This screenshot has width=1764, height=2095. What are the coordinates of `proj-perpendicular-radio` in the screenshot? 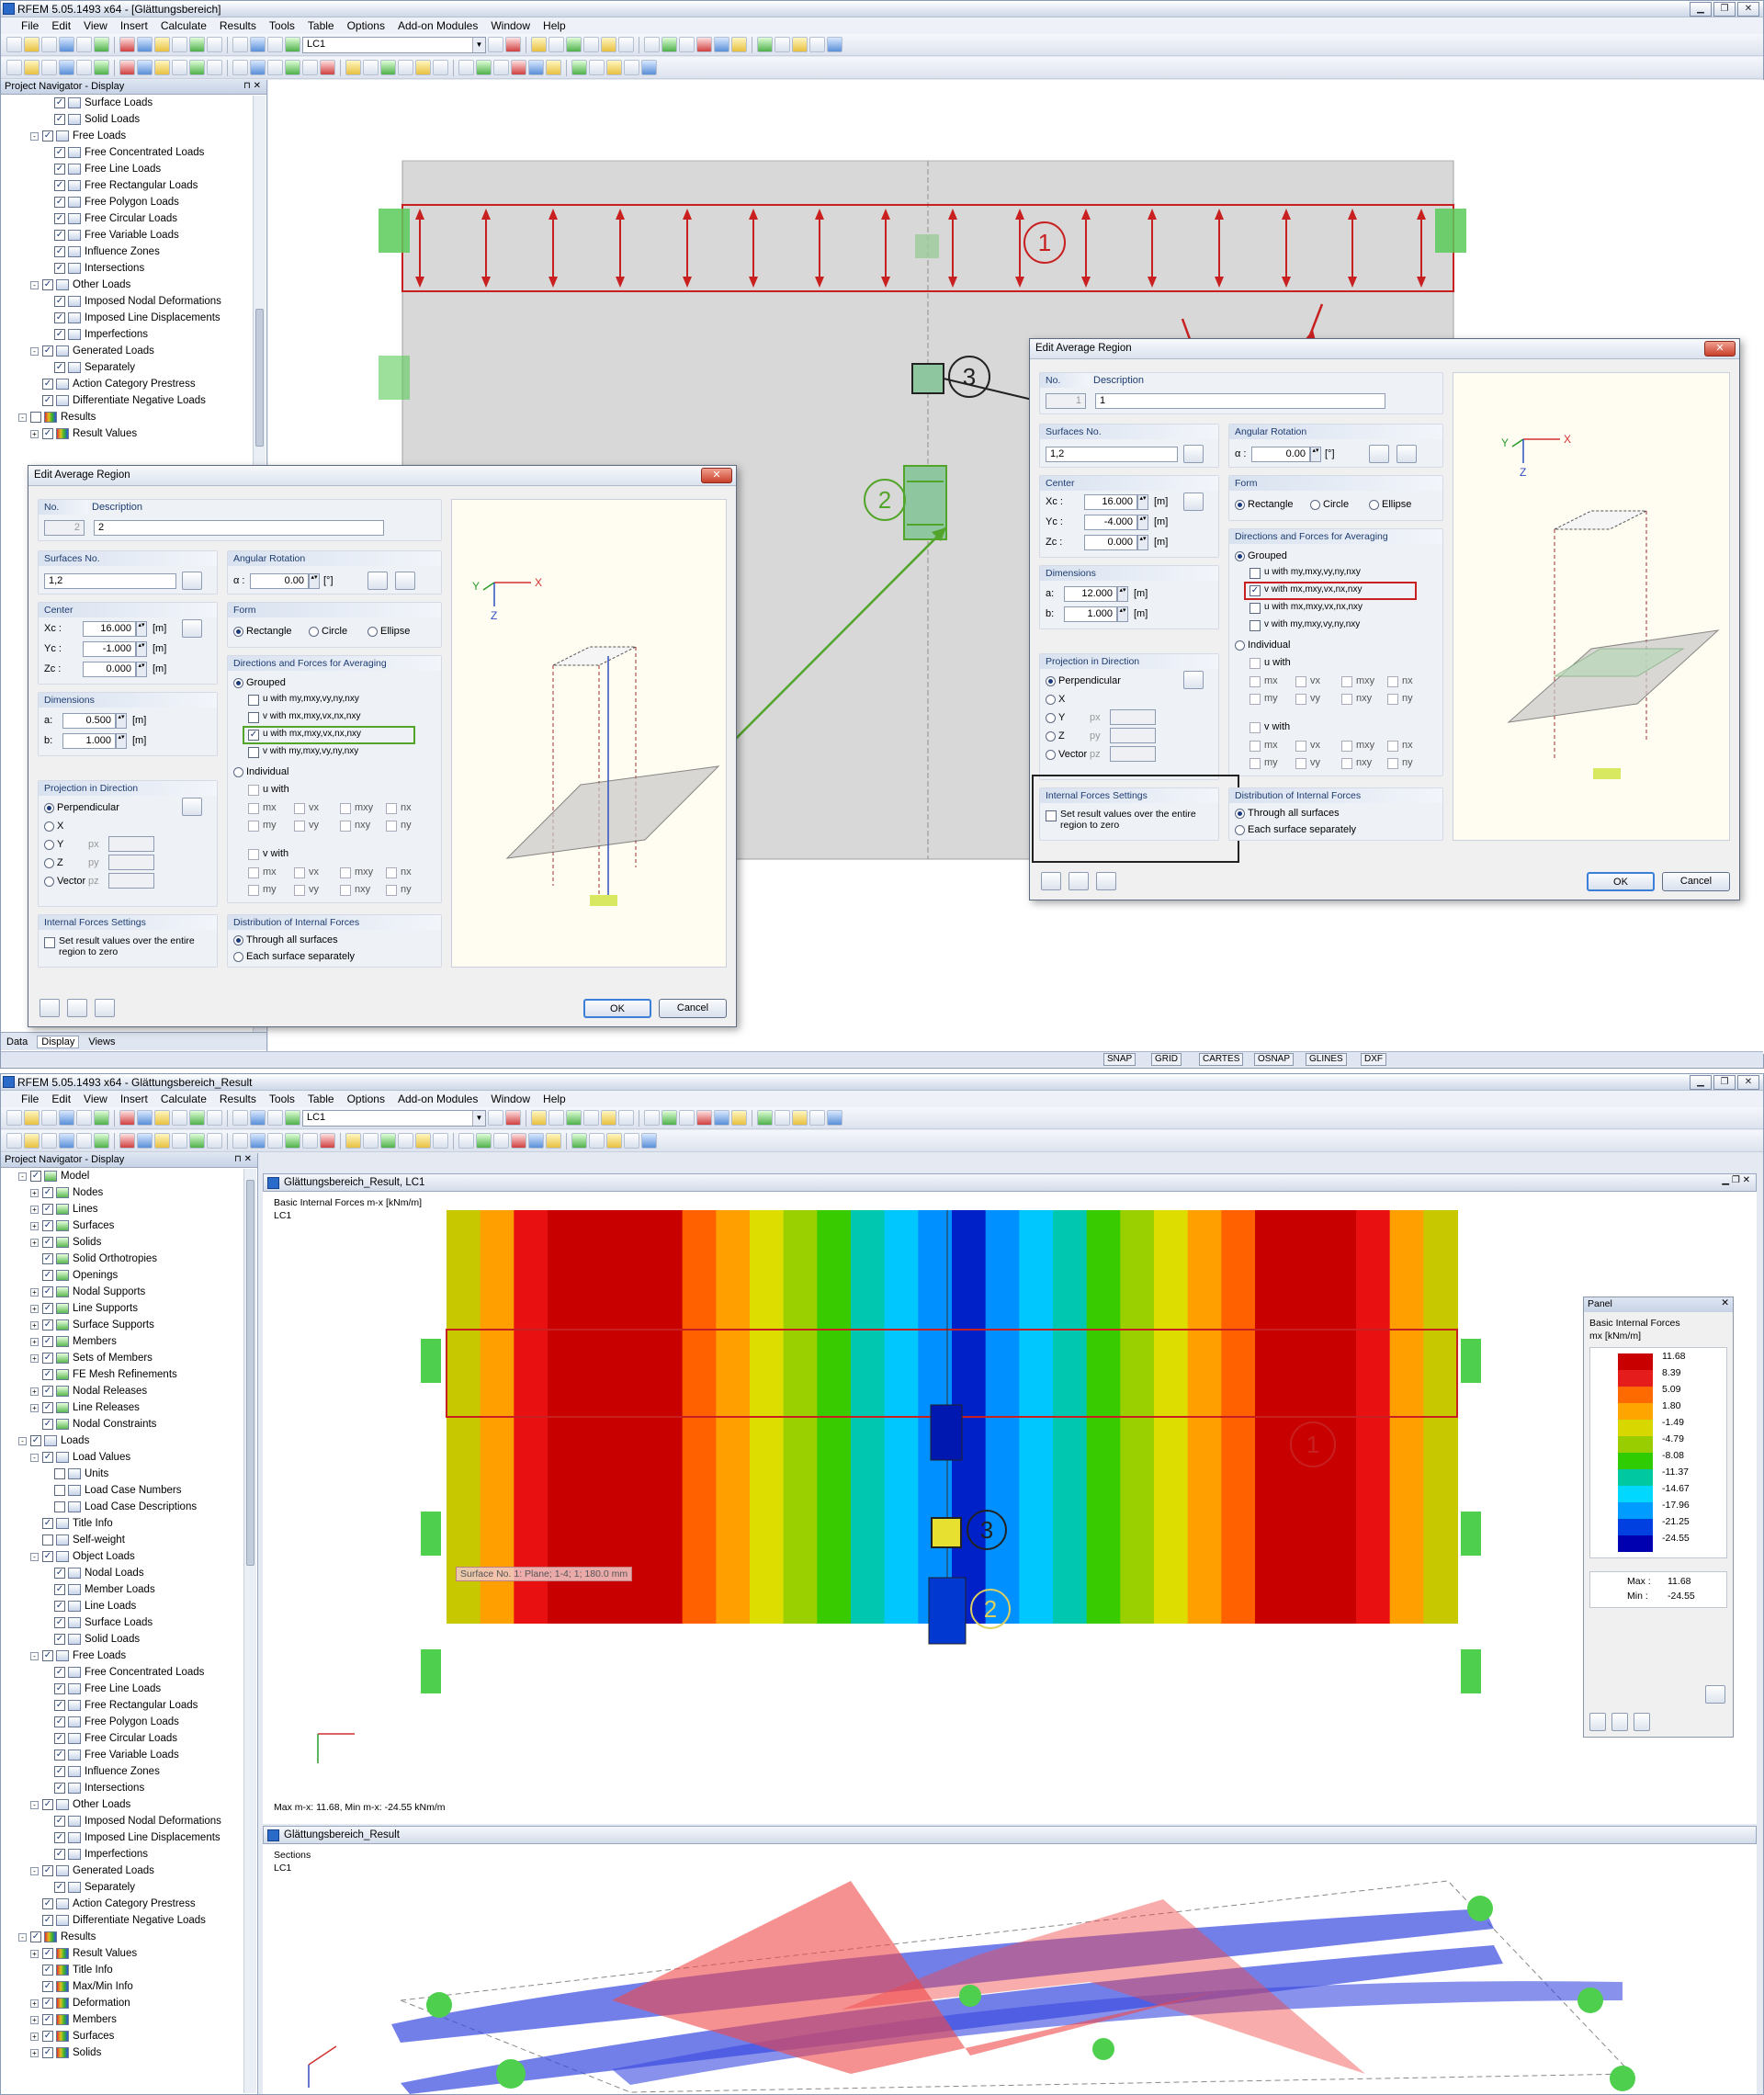 It's located at (49, 808).